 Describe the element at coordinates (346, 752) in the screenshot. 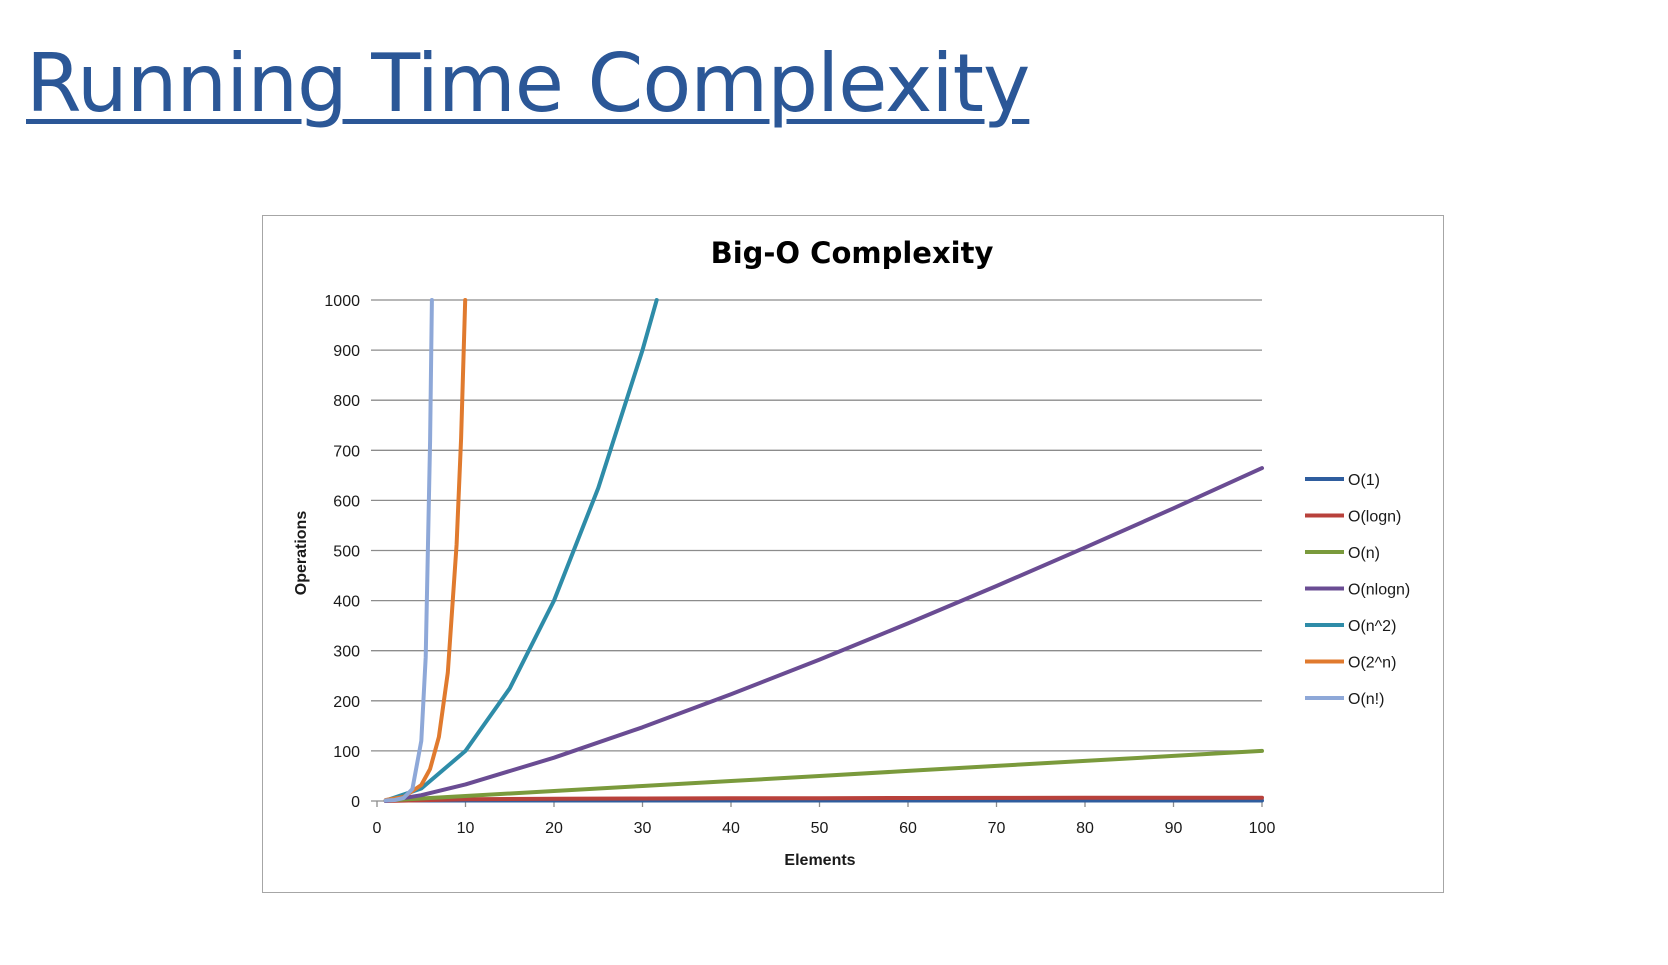

I see `y-tick-label: 100` at that location.